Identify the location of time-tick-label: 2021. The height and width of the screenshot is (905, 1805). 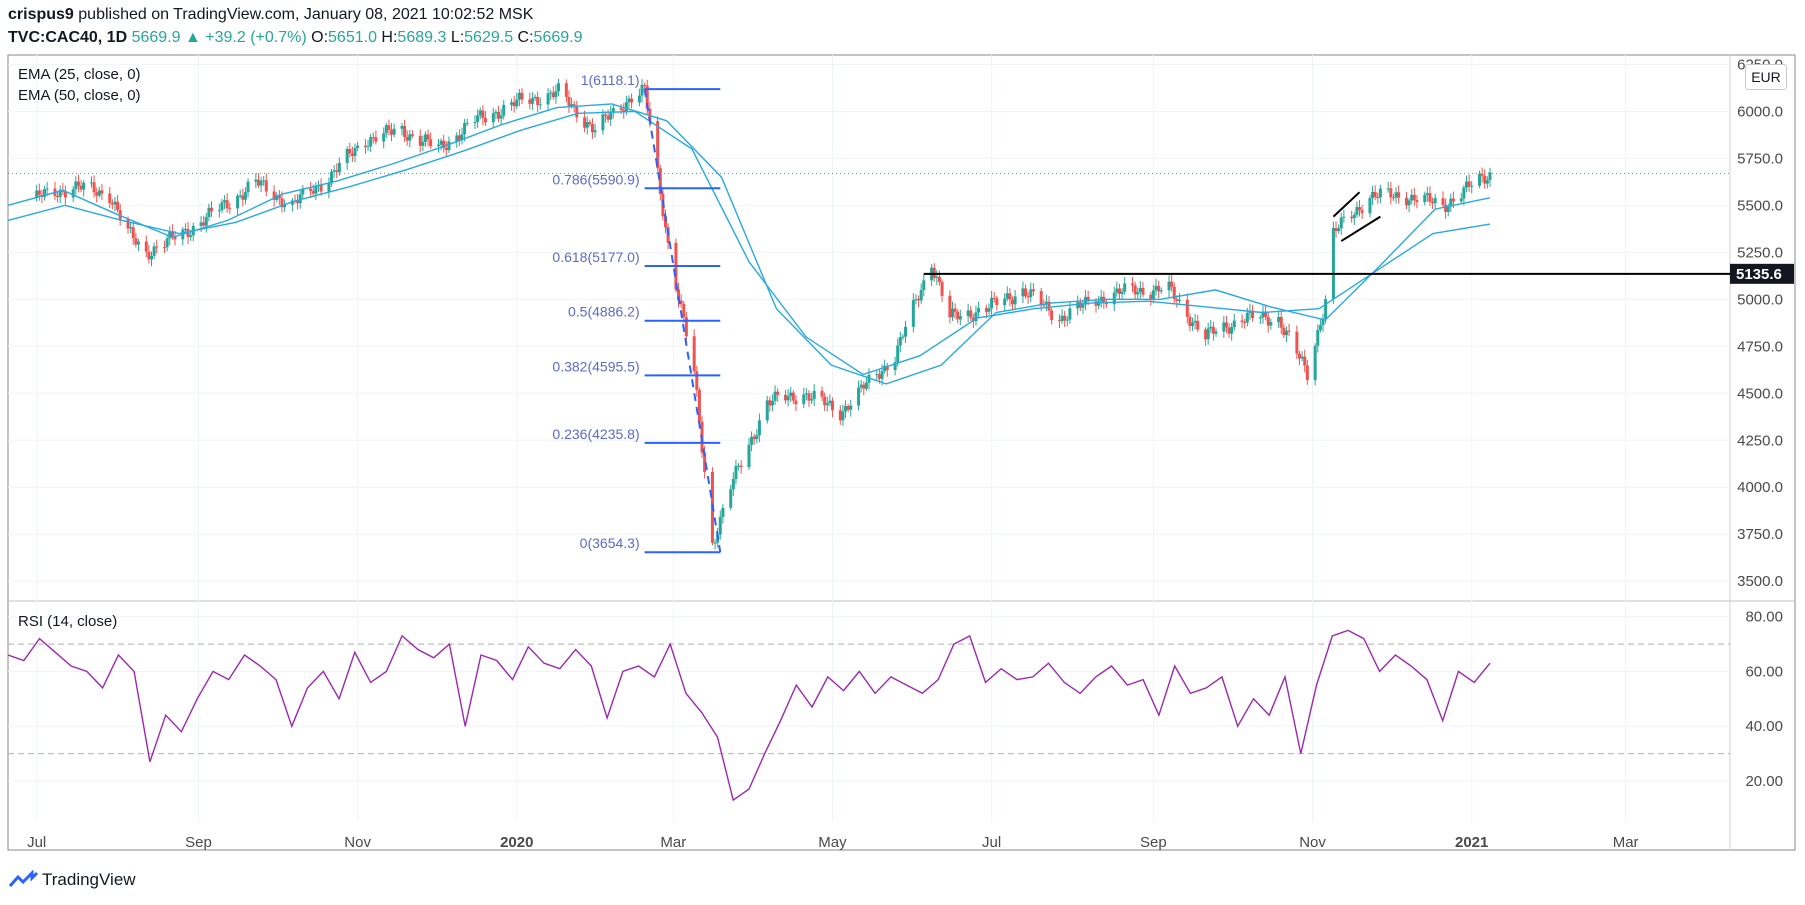
(1471, 842).